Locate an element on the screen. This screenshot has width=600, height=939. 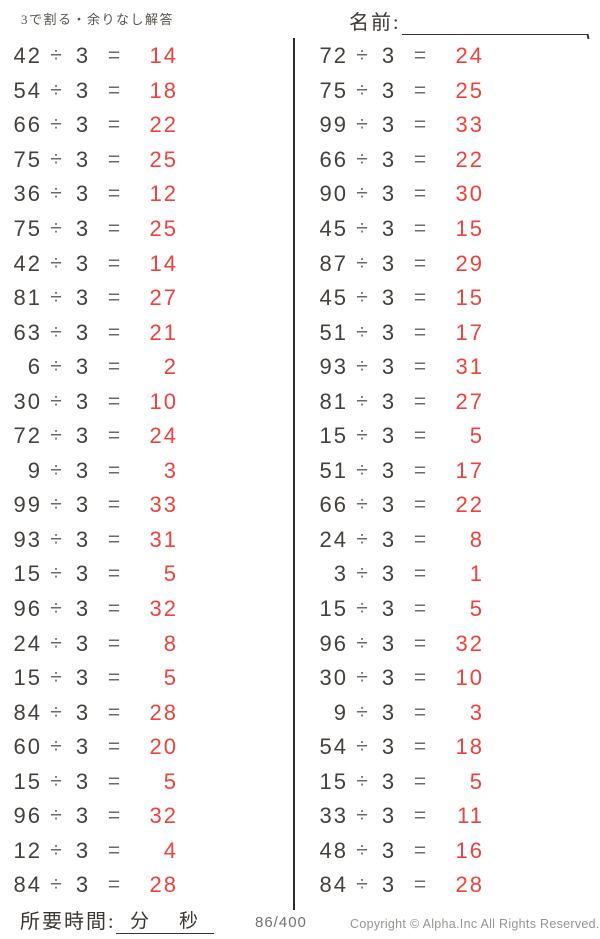
problem-row: 93 ÷ 3 = 31 is located at coordinates (147, 540).